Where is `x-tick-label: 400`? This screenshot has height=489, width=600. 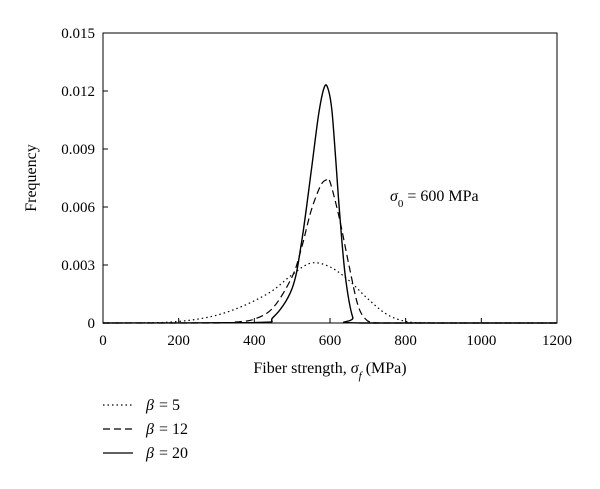 x-tick-label: 400 is located at coordinates (254, 341).